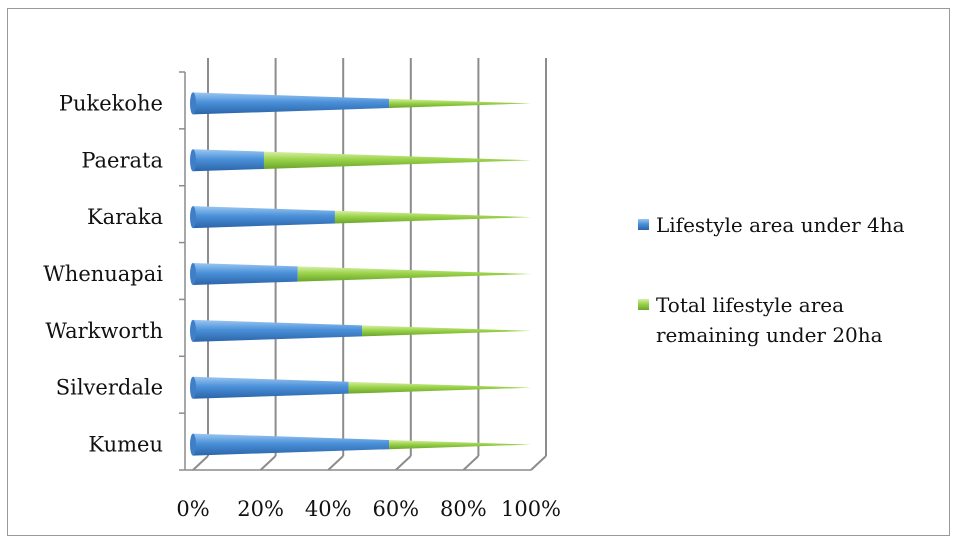 The height and width of the screenshot is (542, 959). Describe the element at coordinates (193, 274) in the screenshot. I see `cone-base-whenuapai` at that location.